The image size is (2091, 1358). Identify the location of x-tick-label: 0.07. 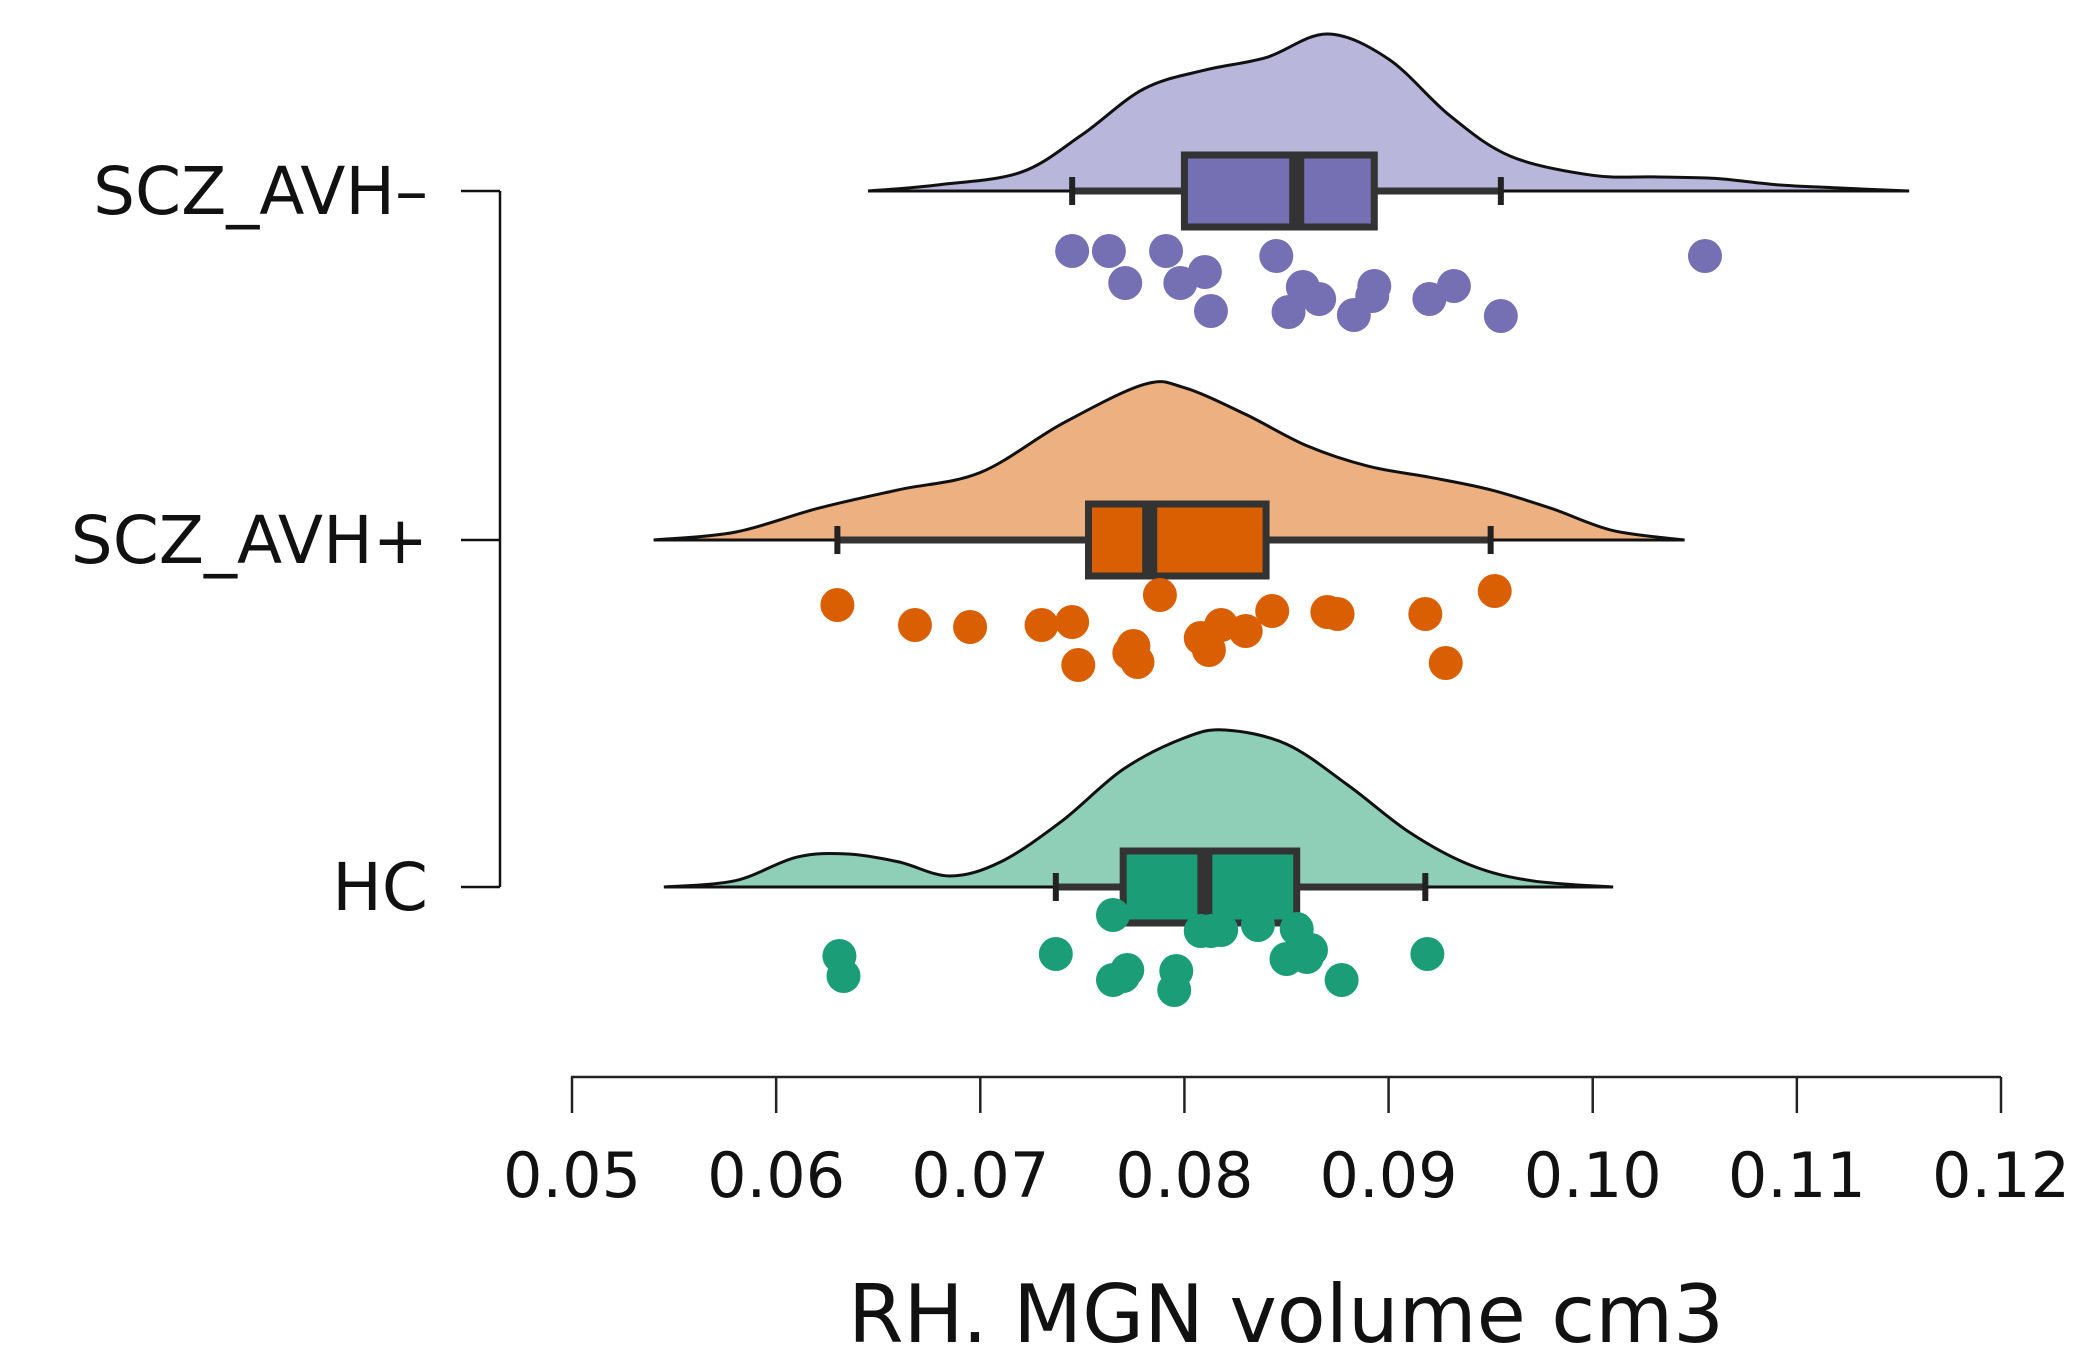
(980, 1175).